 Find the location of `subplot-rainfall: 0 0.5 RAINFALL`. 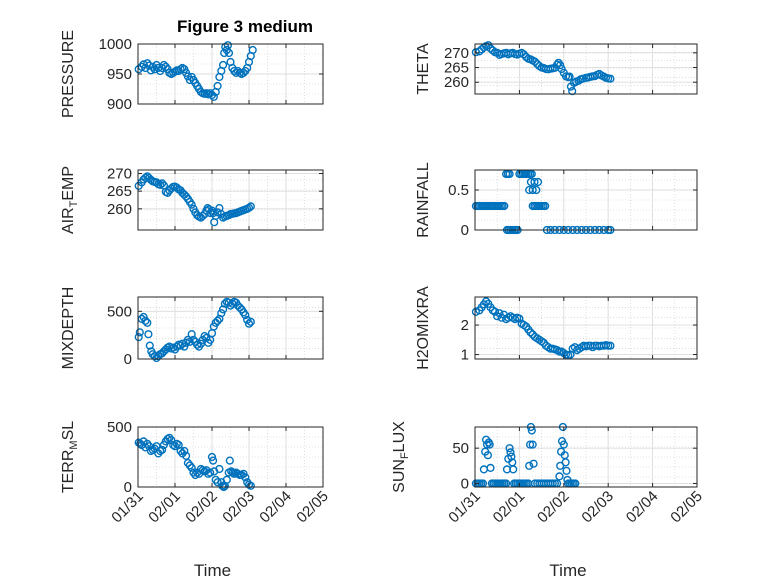

subplot-rainfall: 0 0.5 RAINFALL is located at coordinates (556, 200).